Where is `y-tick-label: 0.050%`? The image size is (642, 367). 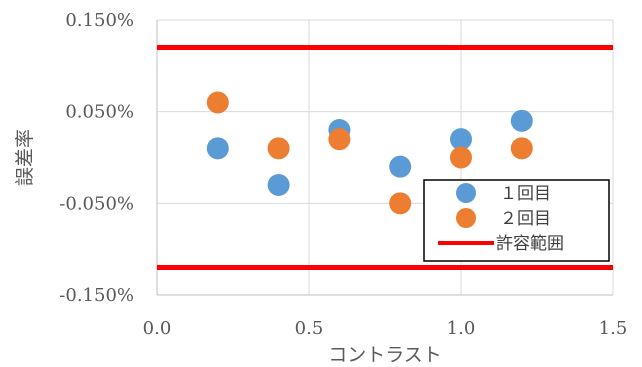 y-tick-label: 0.050% is located at coordinates (99, 112).